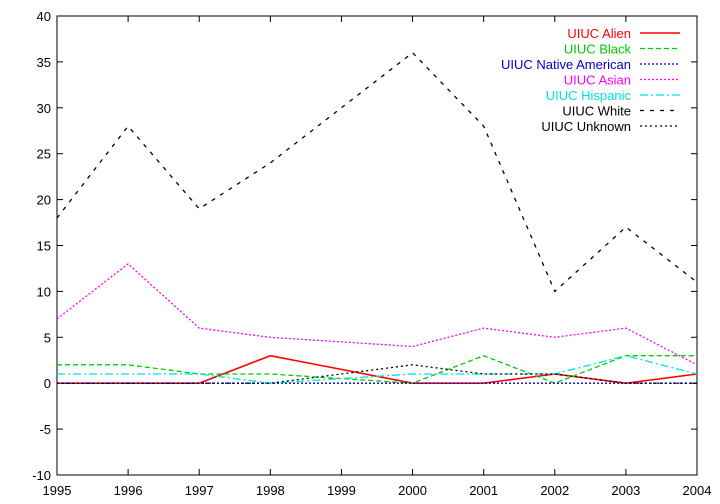  Describe the element at coordinates (270, 490) in the screenshot. I see `x-tick-label: 1998` at that location.